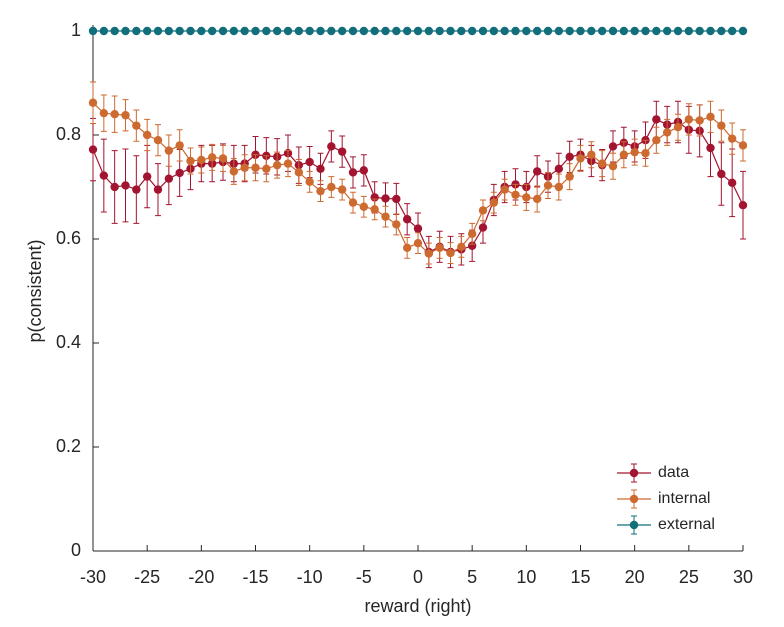 The height and width of the screenshot is (627, 784). I want to click on y-tick-label: 0.2, so click(68, 446).